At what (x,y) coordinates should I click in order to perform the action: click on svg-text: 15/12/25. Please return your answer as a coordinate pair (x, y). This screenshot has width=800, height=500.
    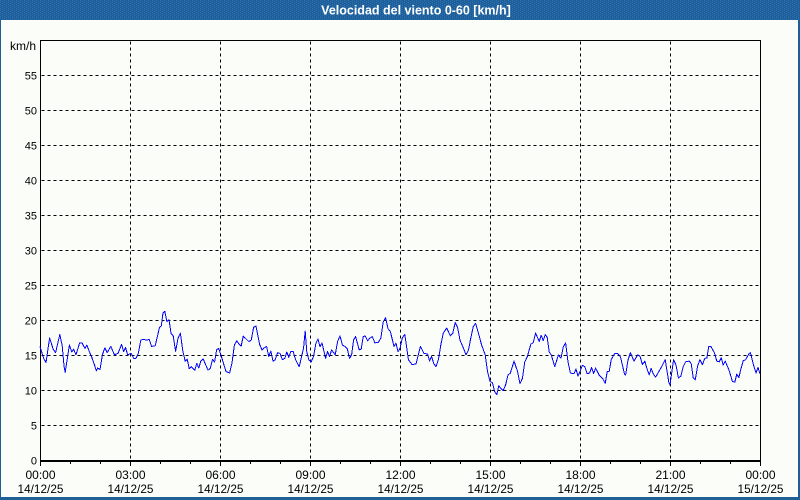
    Looking at the image, I should click on (761, 489).